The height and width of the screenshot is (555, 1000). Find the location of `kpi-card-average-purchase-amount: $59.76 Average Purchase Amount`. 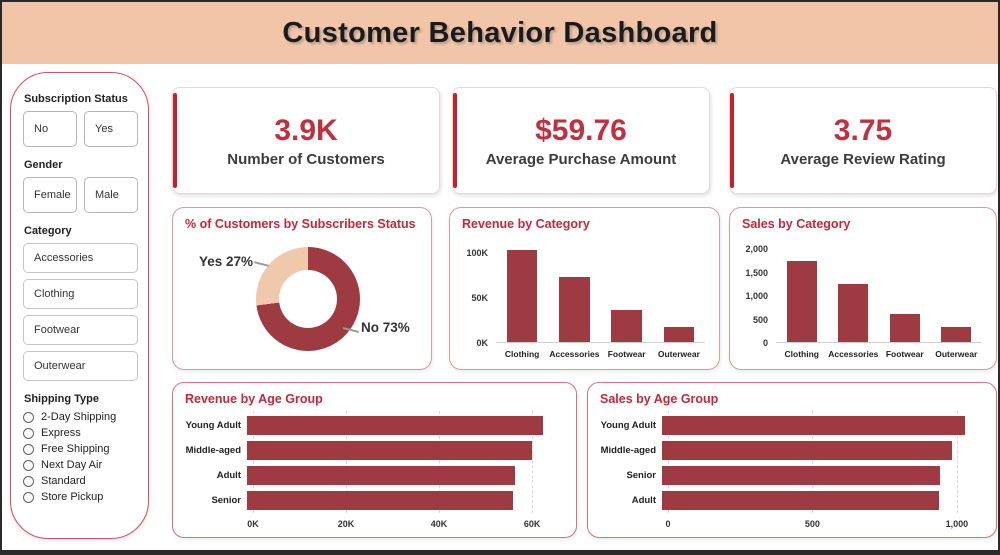

kpi-card-average-purchase-amount: $59.76 Average Purchase Amount is located at coordinates (581, 140).